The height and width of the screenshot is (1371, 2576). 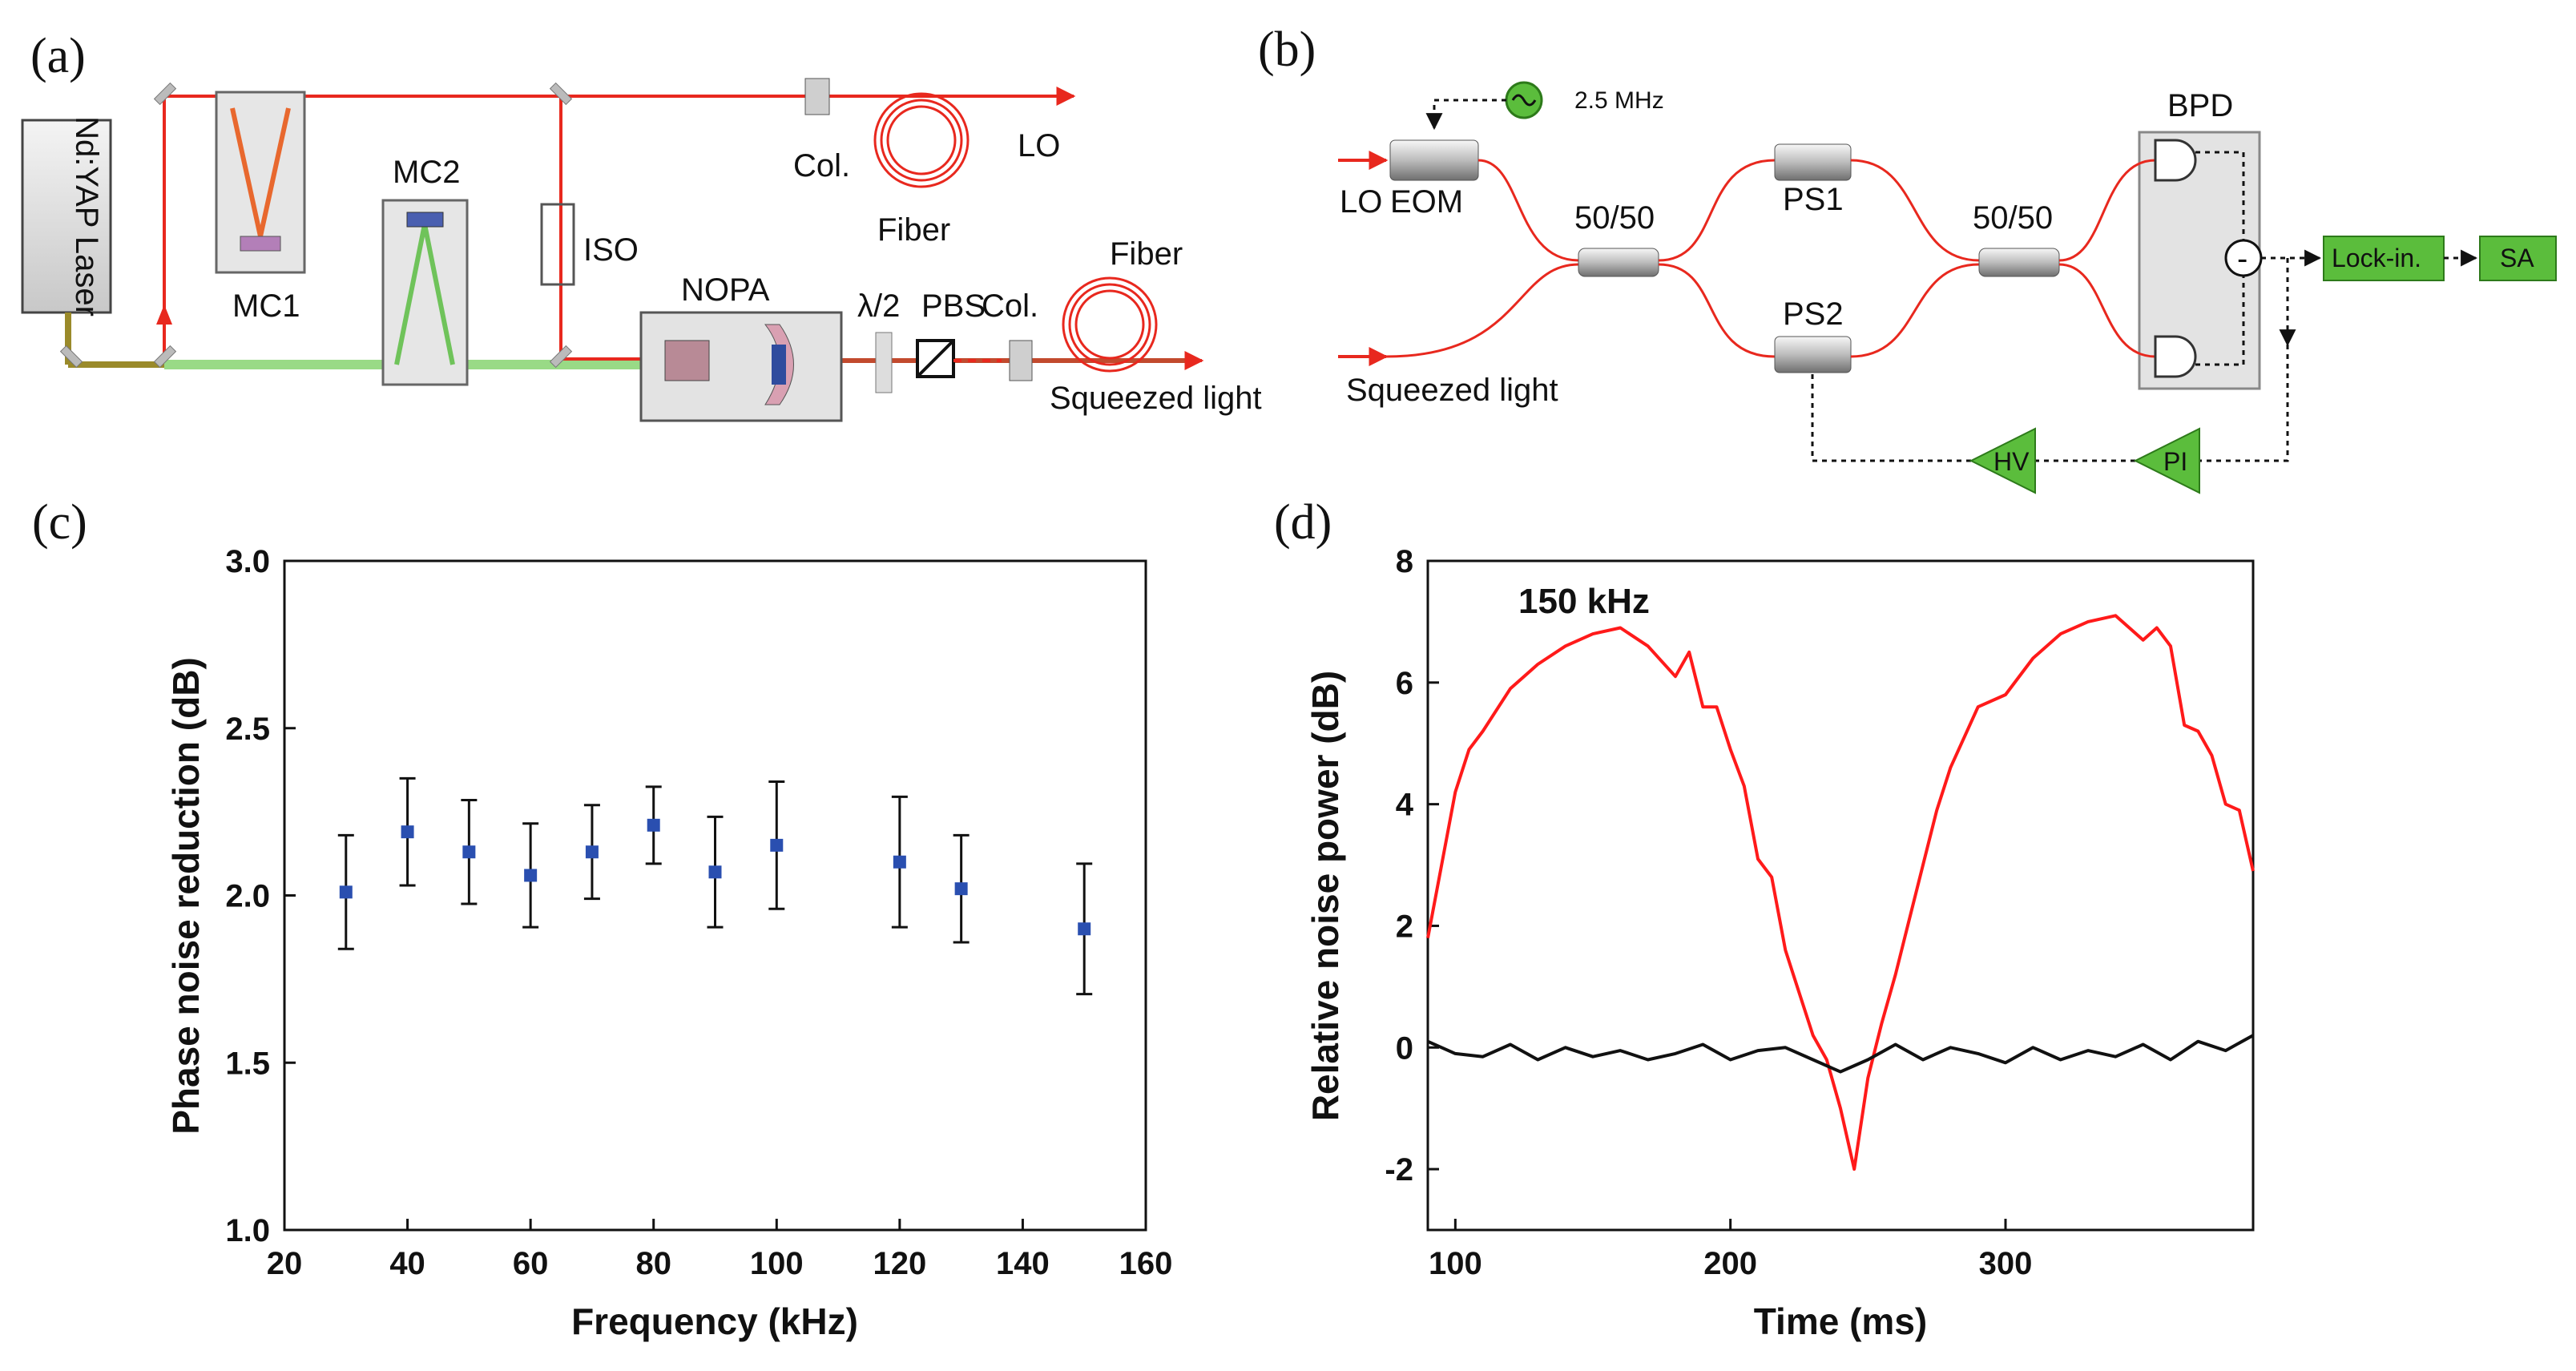 I want to click on chart-c-y-title: Phase noise reduction (dB), so click(x=186, y=896).